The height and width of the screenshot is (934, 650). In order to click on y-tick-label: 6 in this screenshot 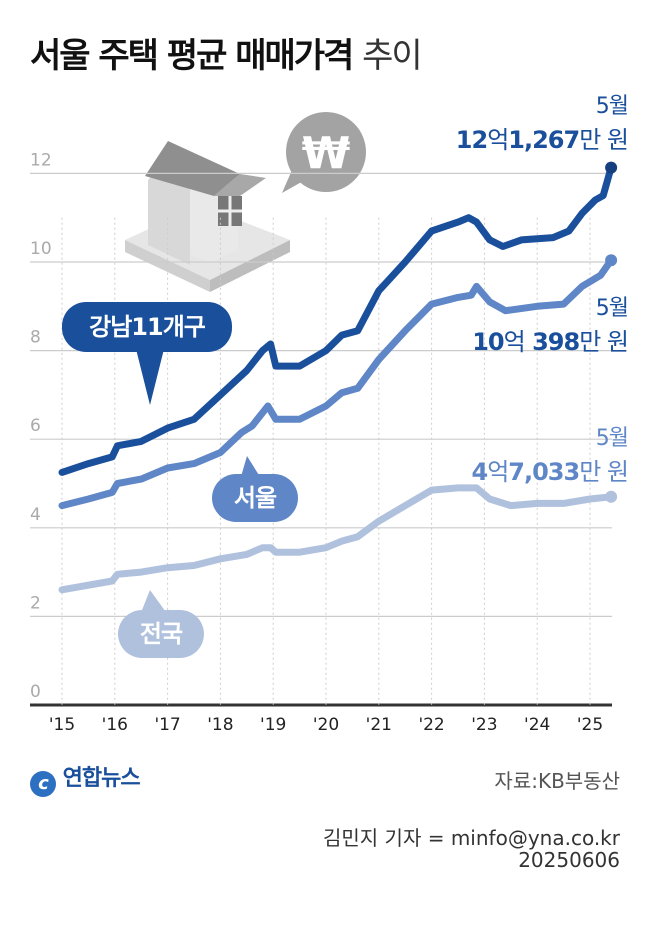, I will do `click(35, 426)`.